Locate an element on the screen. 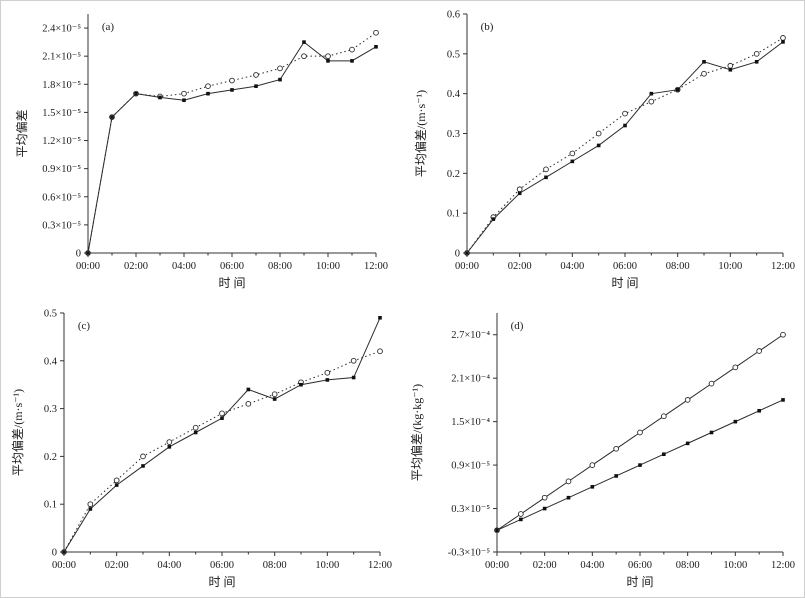 The width and height of the screenshot is (805, 598). svg-text: 1.5×10⁻⁴ is located at coordinates (470, 422).